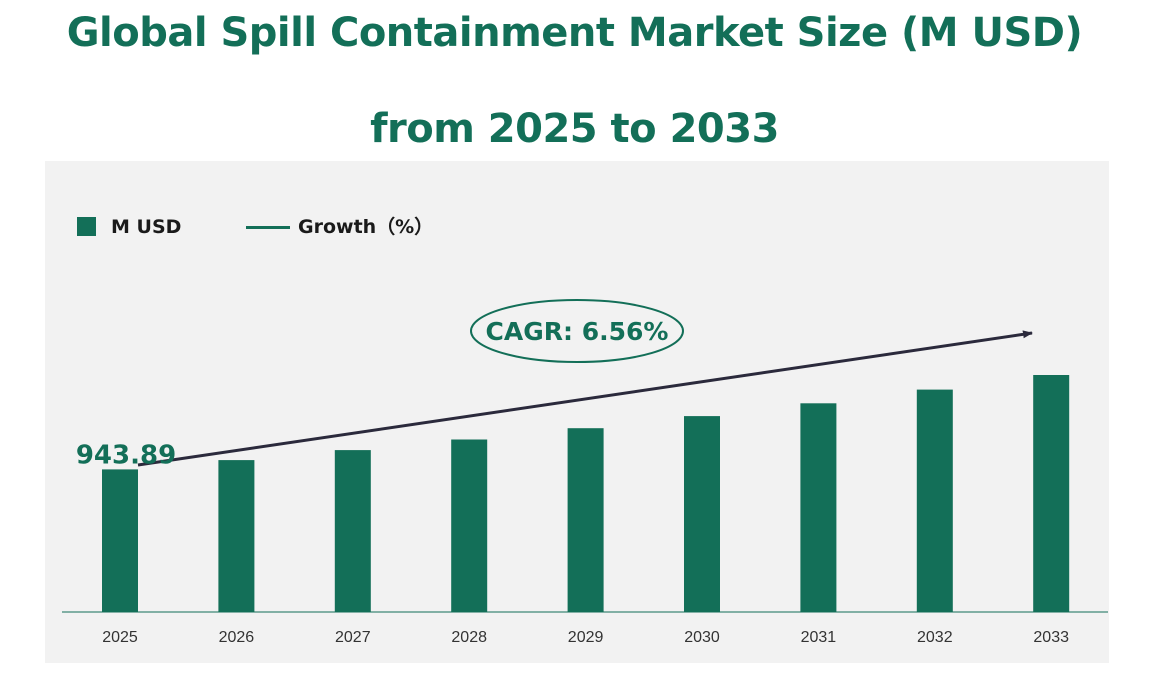 The height and width of the screenshot is (680, 1149). What do you see at coordinates (120, 637) in the screenshot?
I see `x-tick-label-2025: 2025` at bounding box center [120, 637].